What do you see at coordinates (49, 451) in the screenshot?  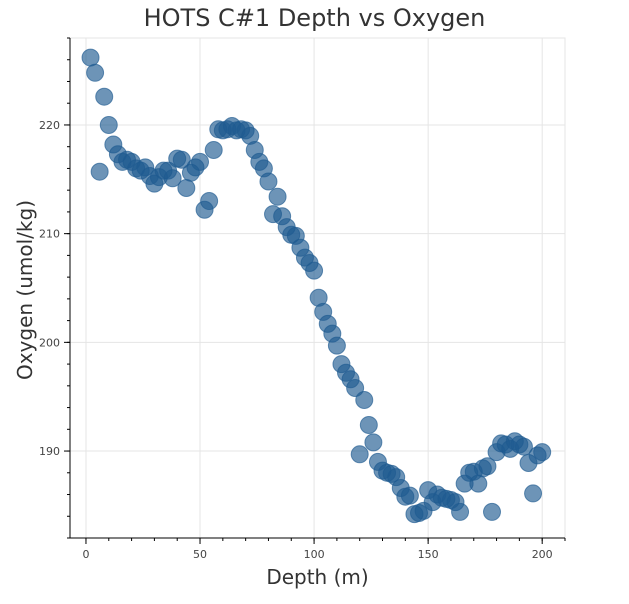 I see `y-tick-label: 190` at bounding box center [49, 451].